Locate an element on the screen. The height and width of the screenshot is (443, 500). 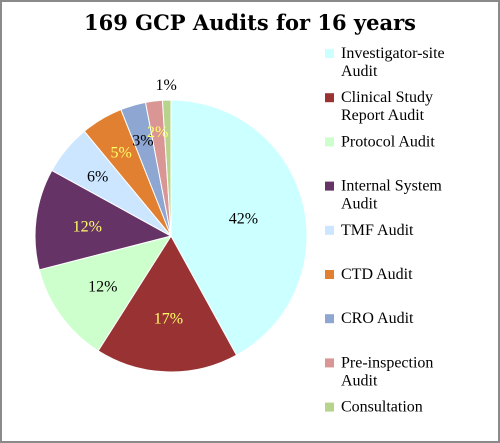
legend-label: Clinical Study Report Audit is located at coordinates (387, 106).